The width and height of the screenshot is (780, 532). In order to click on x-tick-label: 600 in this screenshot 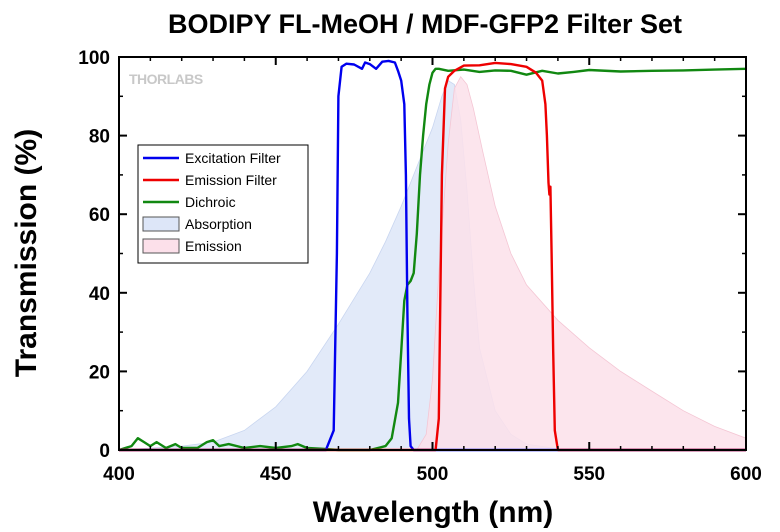, I will do `click(746, 474)`.